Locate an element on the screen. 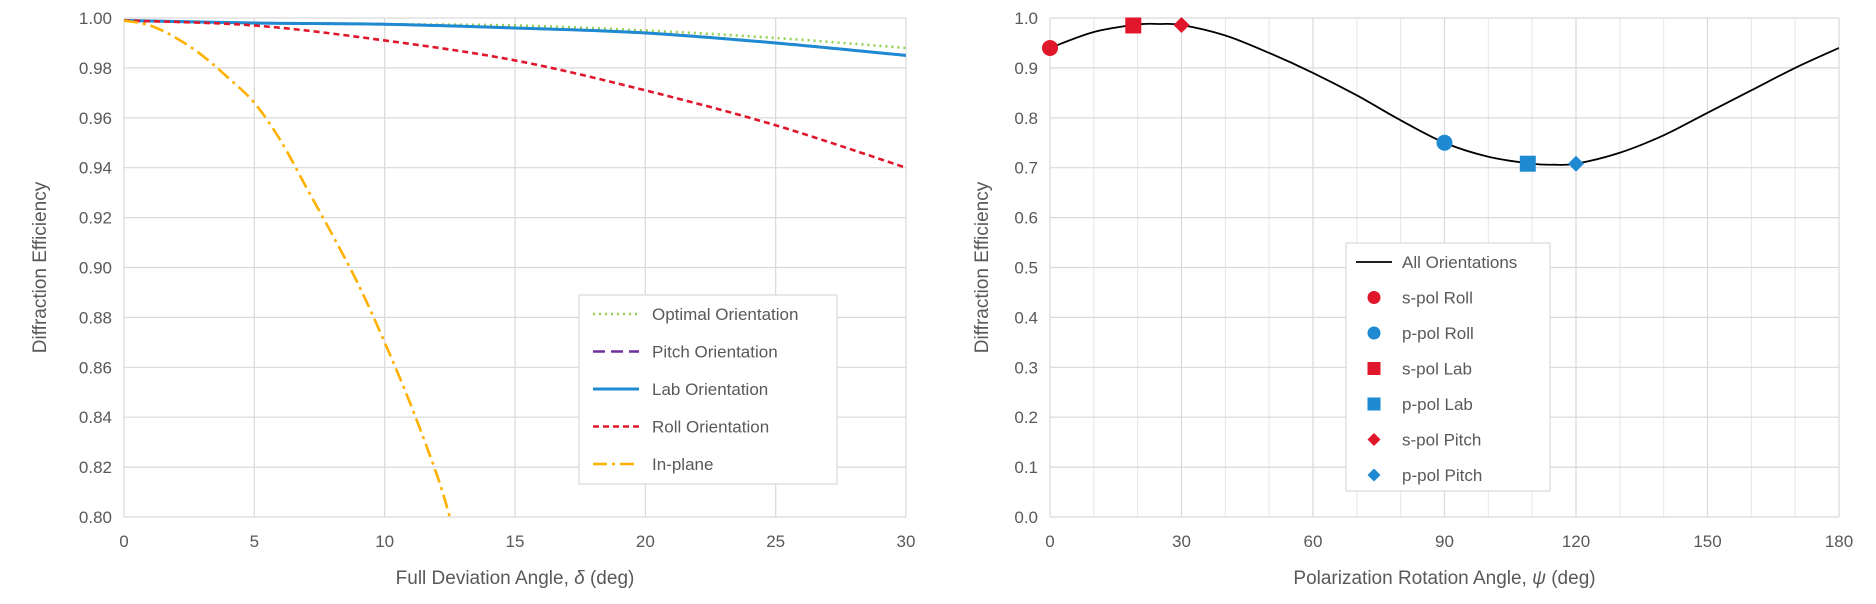 The height and width of the screenshot is (604, 1876). legend-label-all-orientations: All Orientations is located at coordinates (1459, 262).